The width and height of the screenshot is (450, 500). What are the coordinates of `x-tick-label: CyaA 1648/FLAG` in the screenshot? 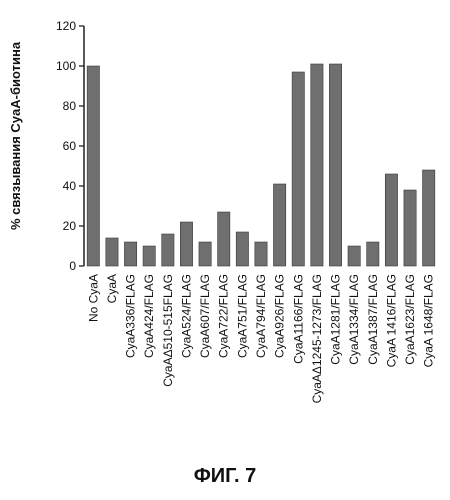 It's located at (429, 320).